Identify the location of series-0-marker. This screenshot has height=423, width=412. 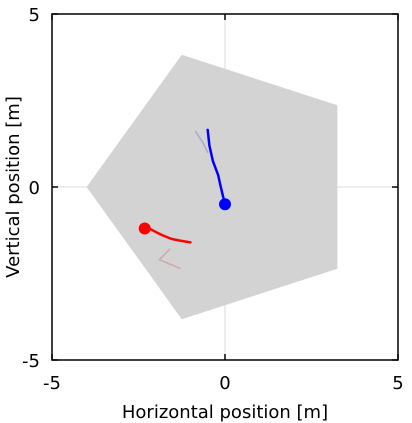
(225, 204).